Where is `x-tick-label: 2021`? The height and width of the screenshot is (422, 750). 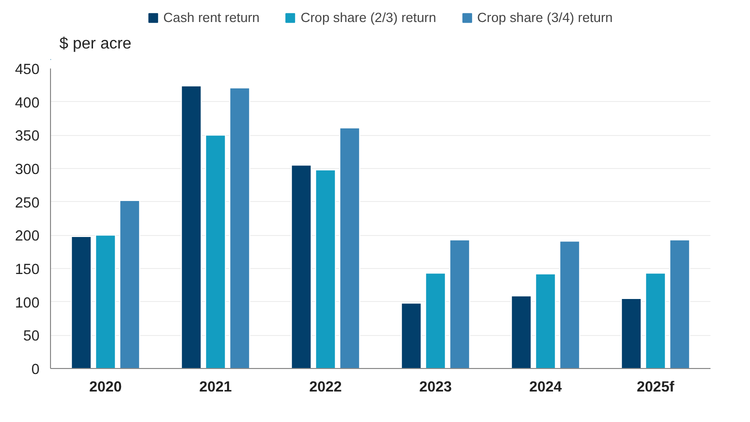
x-tick-label: 2021 is located at coordinates (215, 388).